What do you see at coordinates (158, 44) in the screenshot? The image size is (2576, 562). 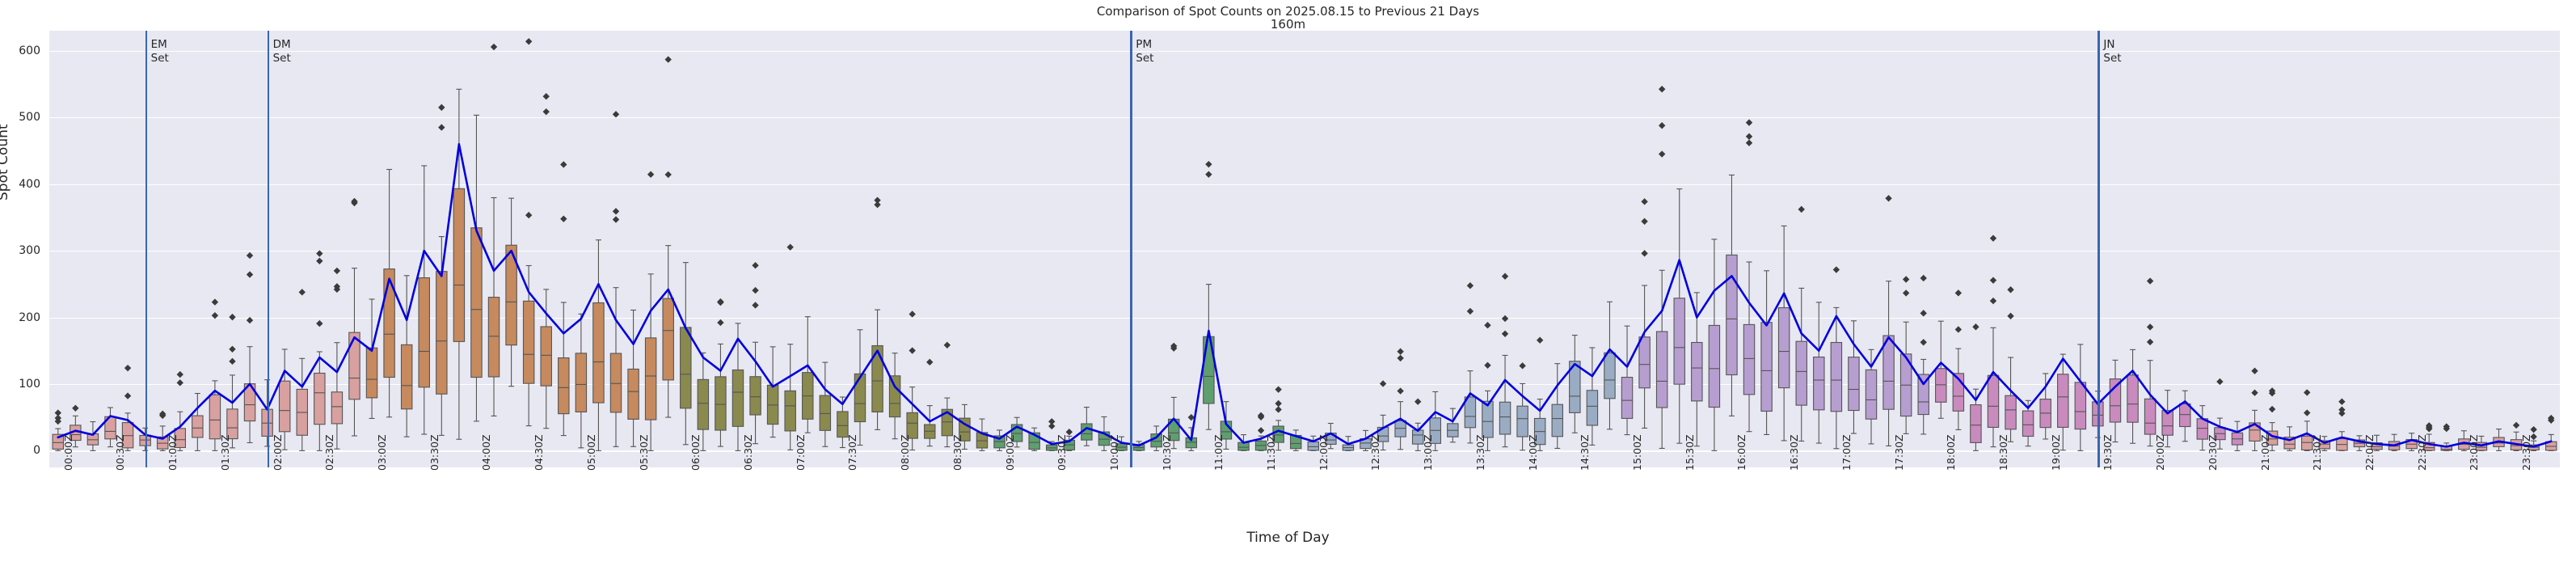 I see `event-label-primary: EM` at bounding box center [158, 44].